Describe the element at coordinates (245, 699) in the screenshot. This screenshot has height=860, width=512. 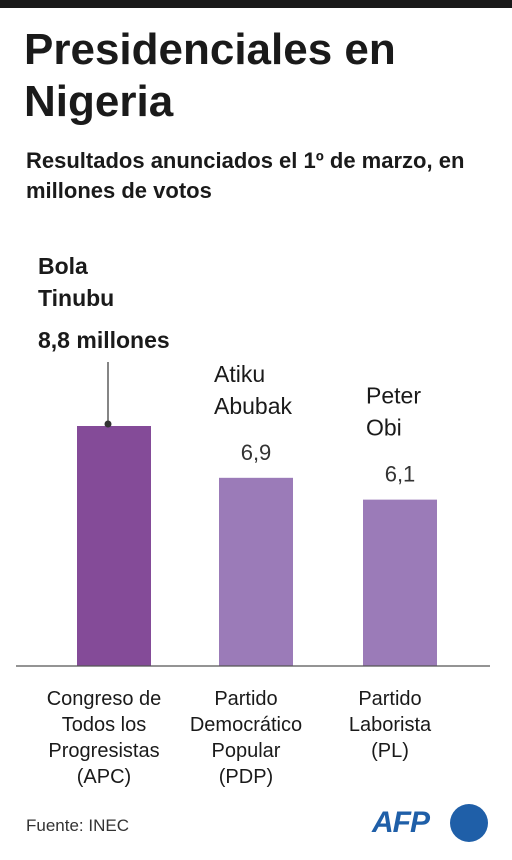
I see `category-label-1-0: Partido` at that location.